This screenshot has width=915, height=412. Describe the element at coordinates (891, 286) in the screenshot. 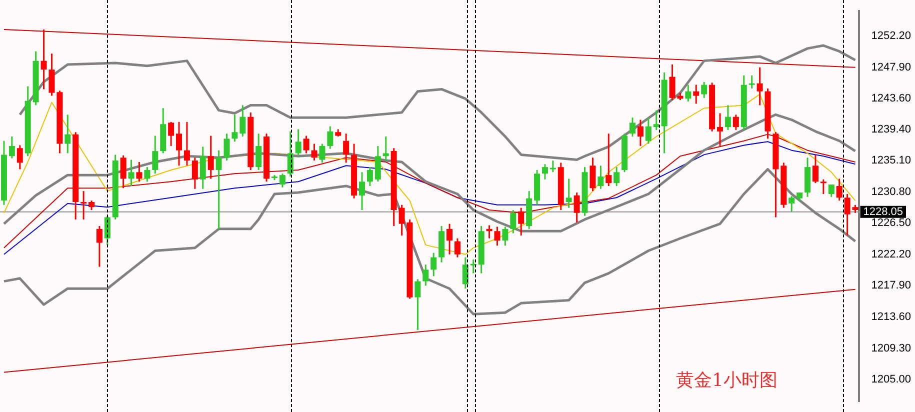

I see `y-tick-label: 1217.90` at that location.